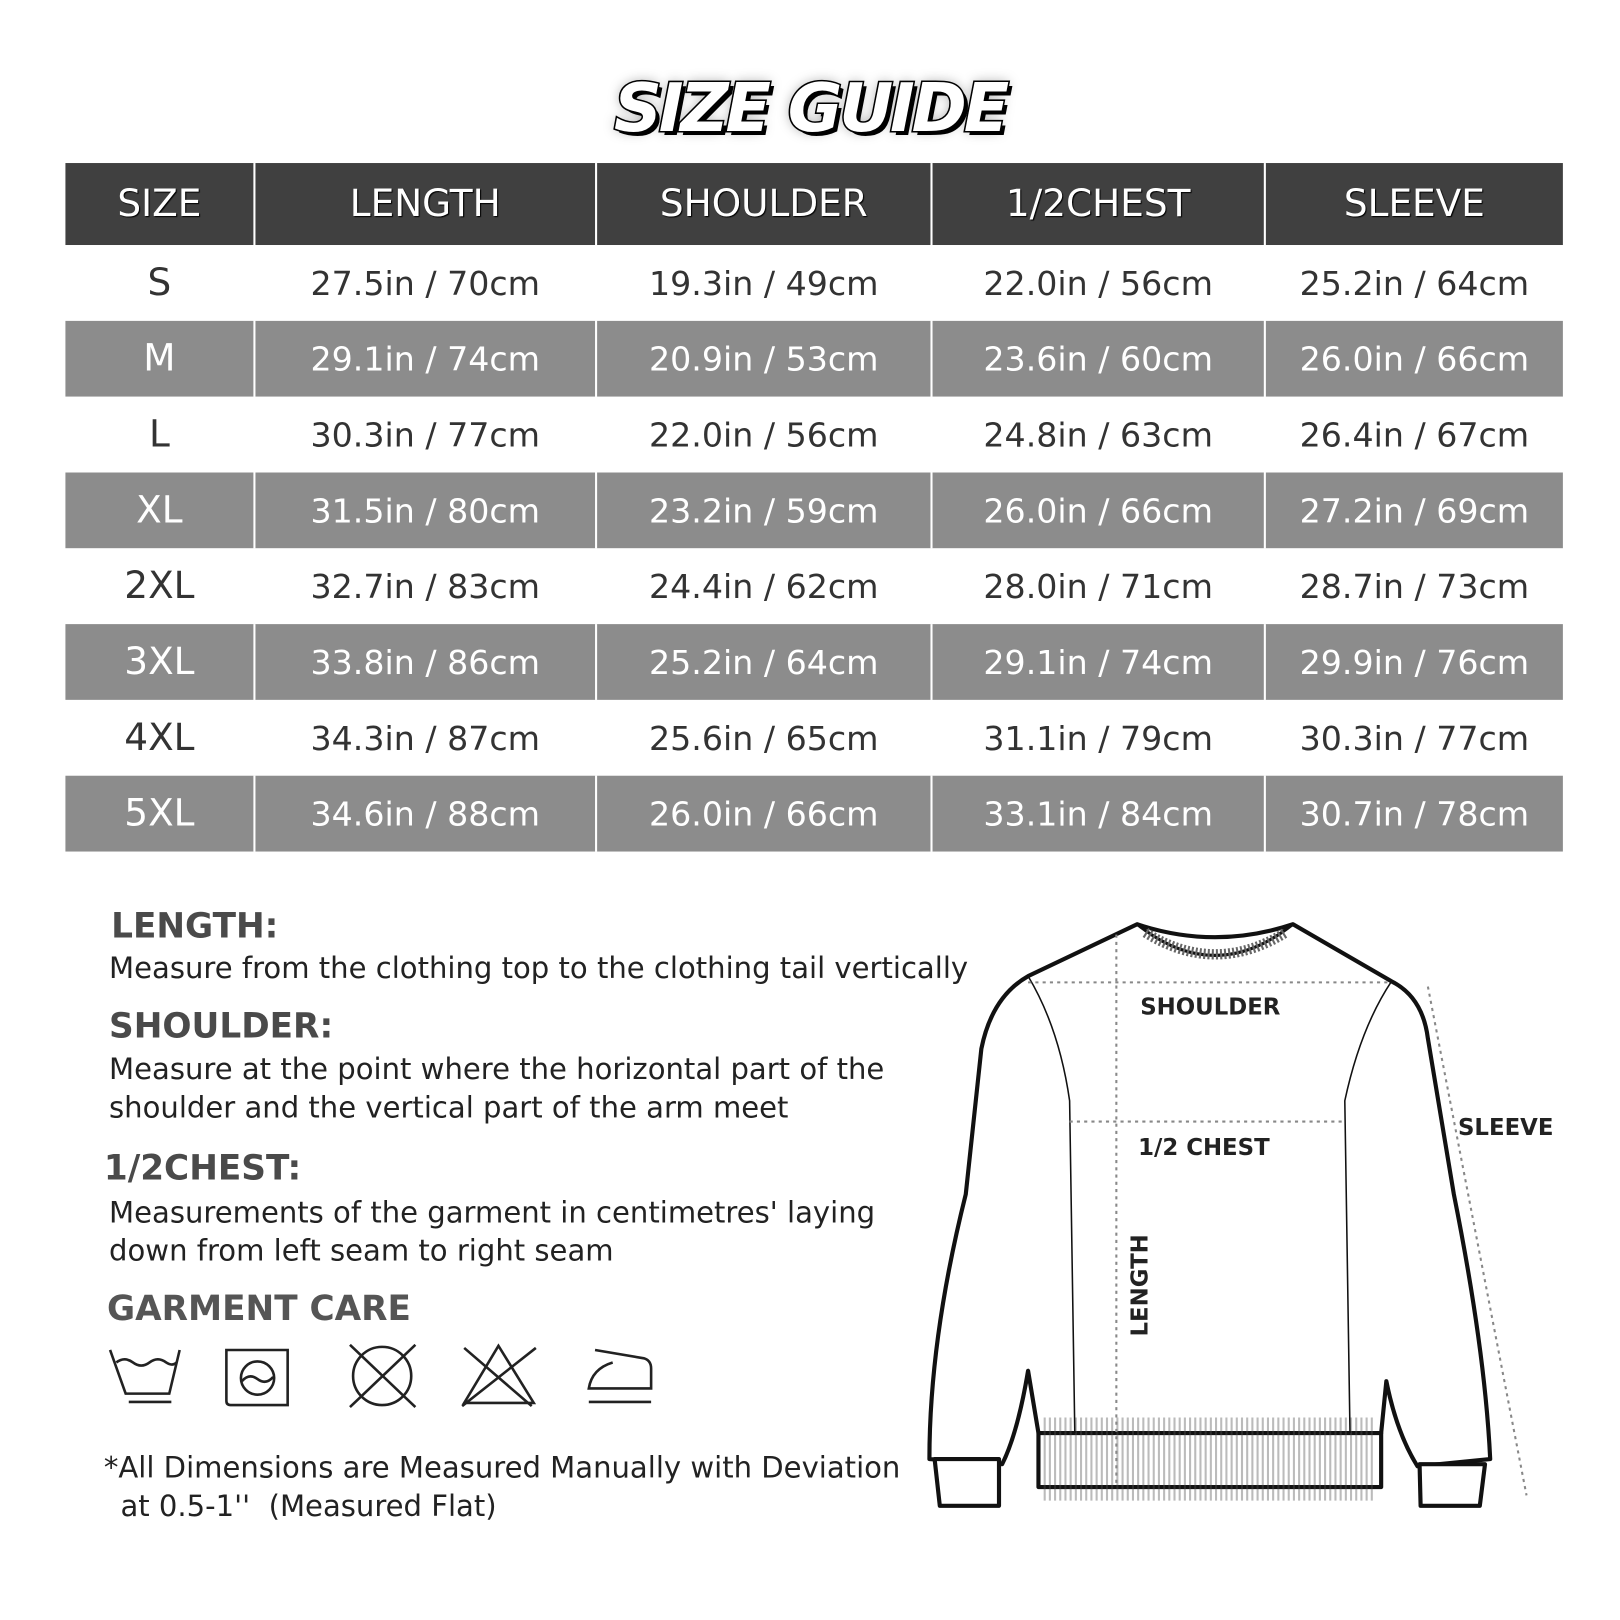 Image resolution: width=1620 pixels, height=1620 pixels. I want to click on measure-cell: 34.3in / 87cm, so click(425, 737).